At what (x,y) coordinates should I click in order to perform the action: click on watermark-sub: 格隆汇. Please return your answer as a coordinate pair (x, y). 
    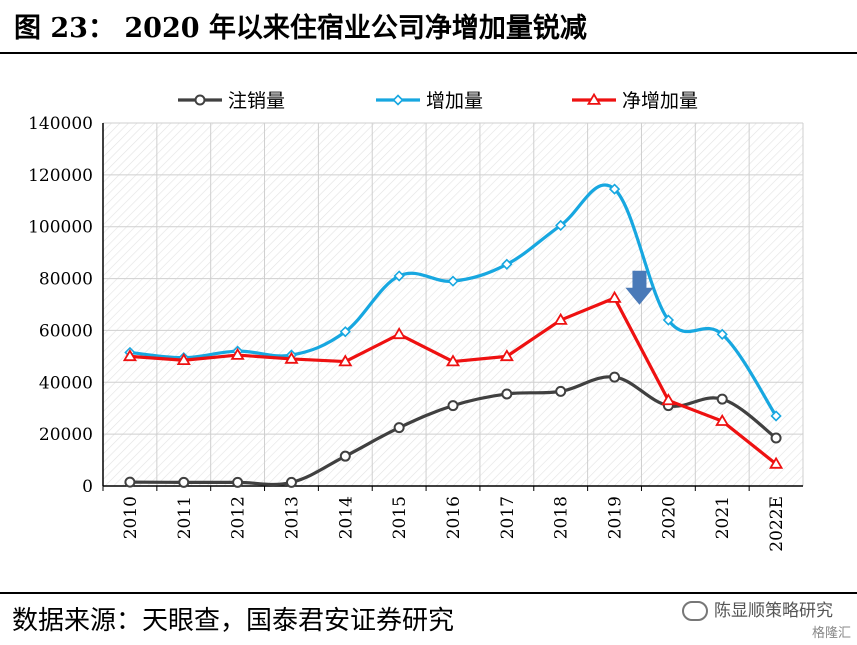
    Looking at the image, I should click on (831, 633).